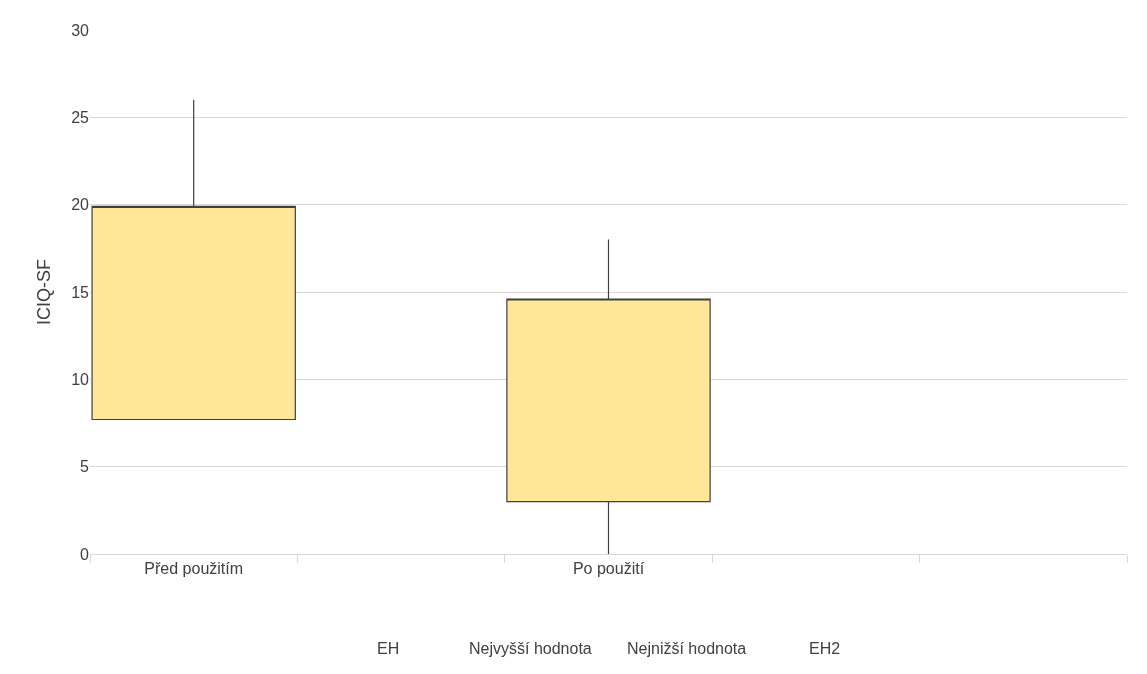  Describe the element at coordinates (608, 569) in the screenshot. I see `x-tick-label: Po použití` at that location.